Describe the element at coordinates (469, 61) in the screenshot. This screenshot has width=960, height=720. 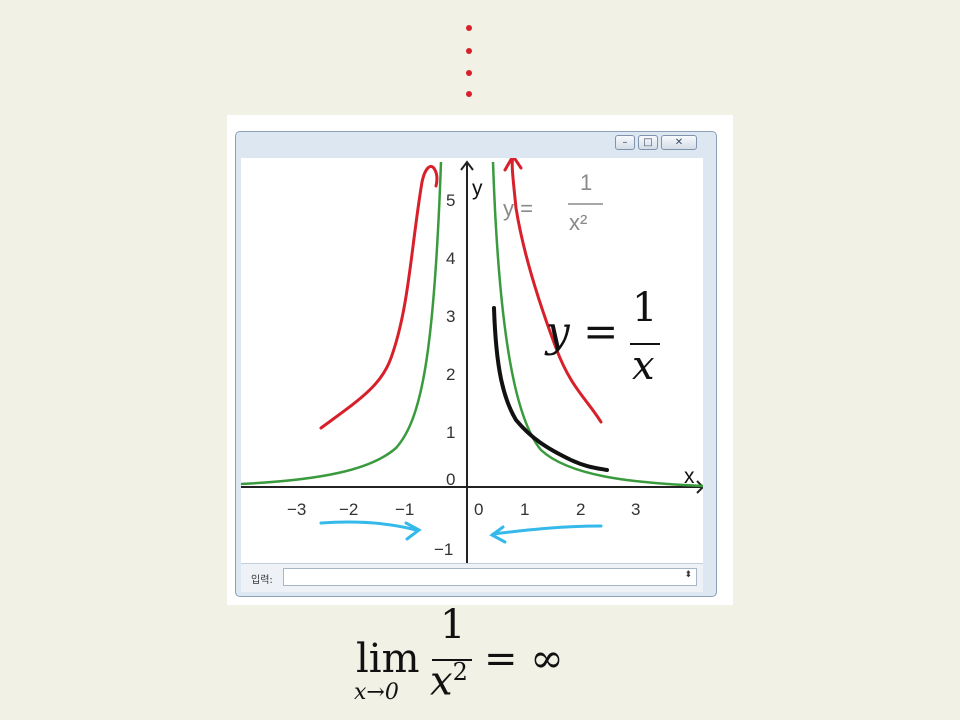
I see `vertical-ellipsis-icon` at that location.